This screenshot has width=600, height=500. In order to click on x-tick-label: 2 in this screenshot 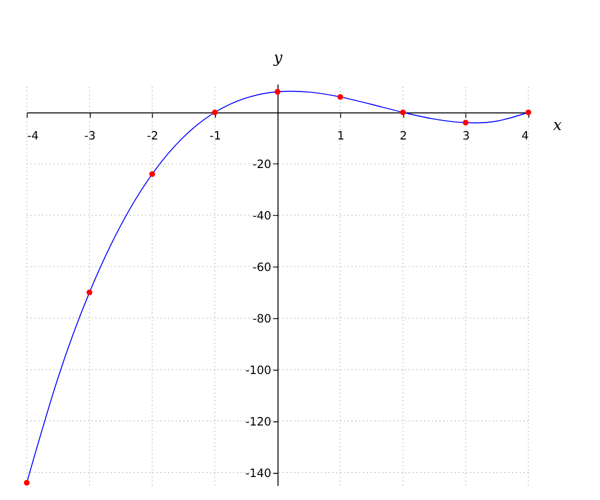, I will do `click(404, 135)`.